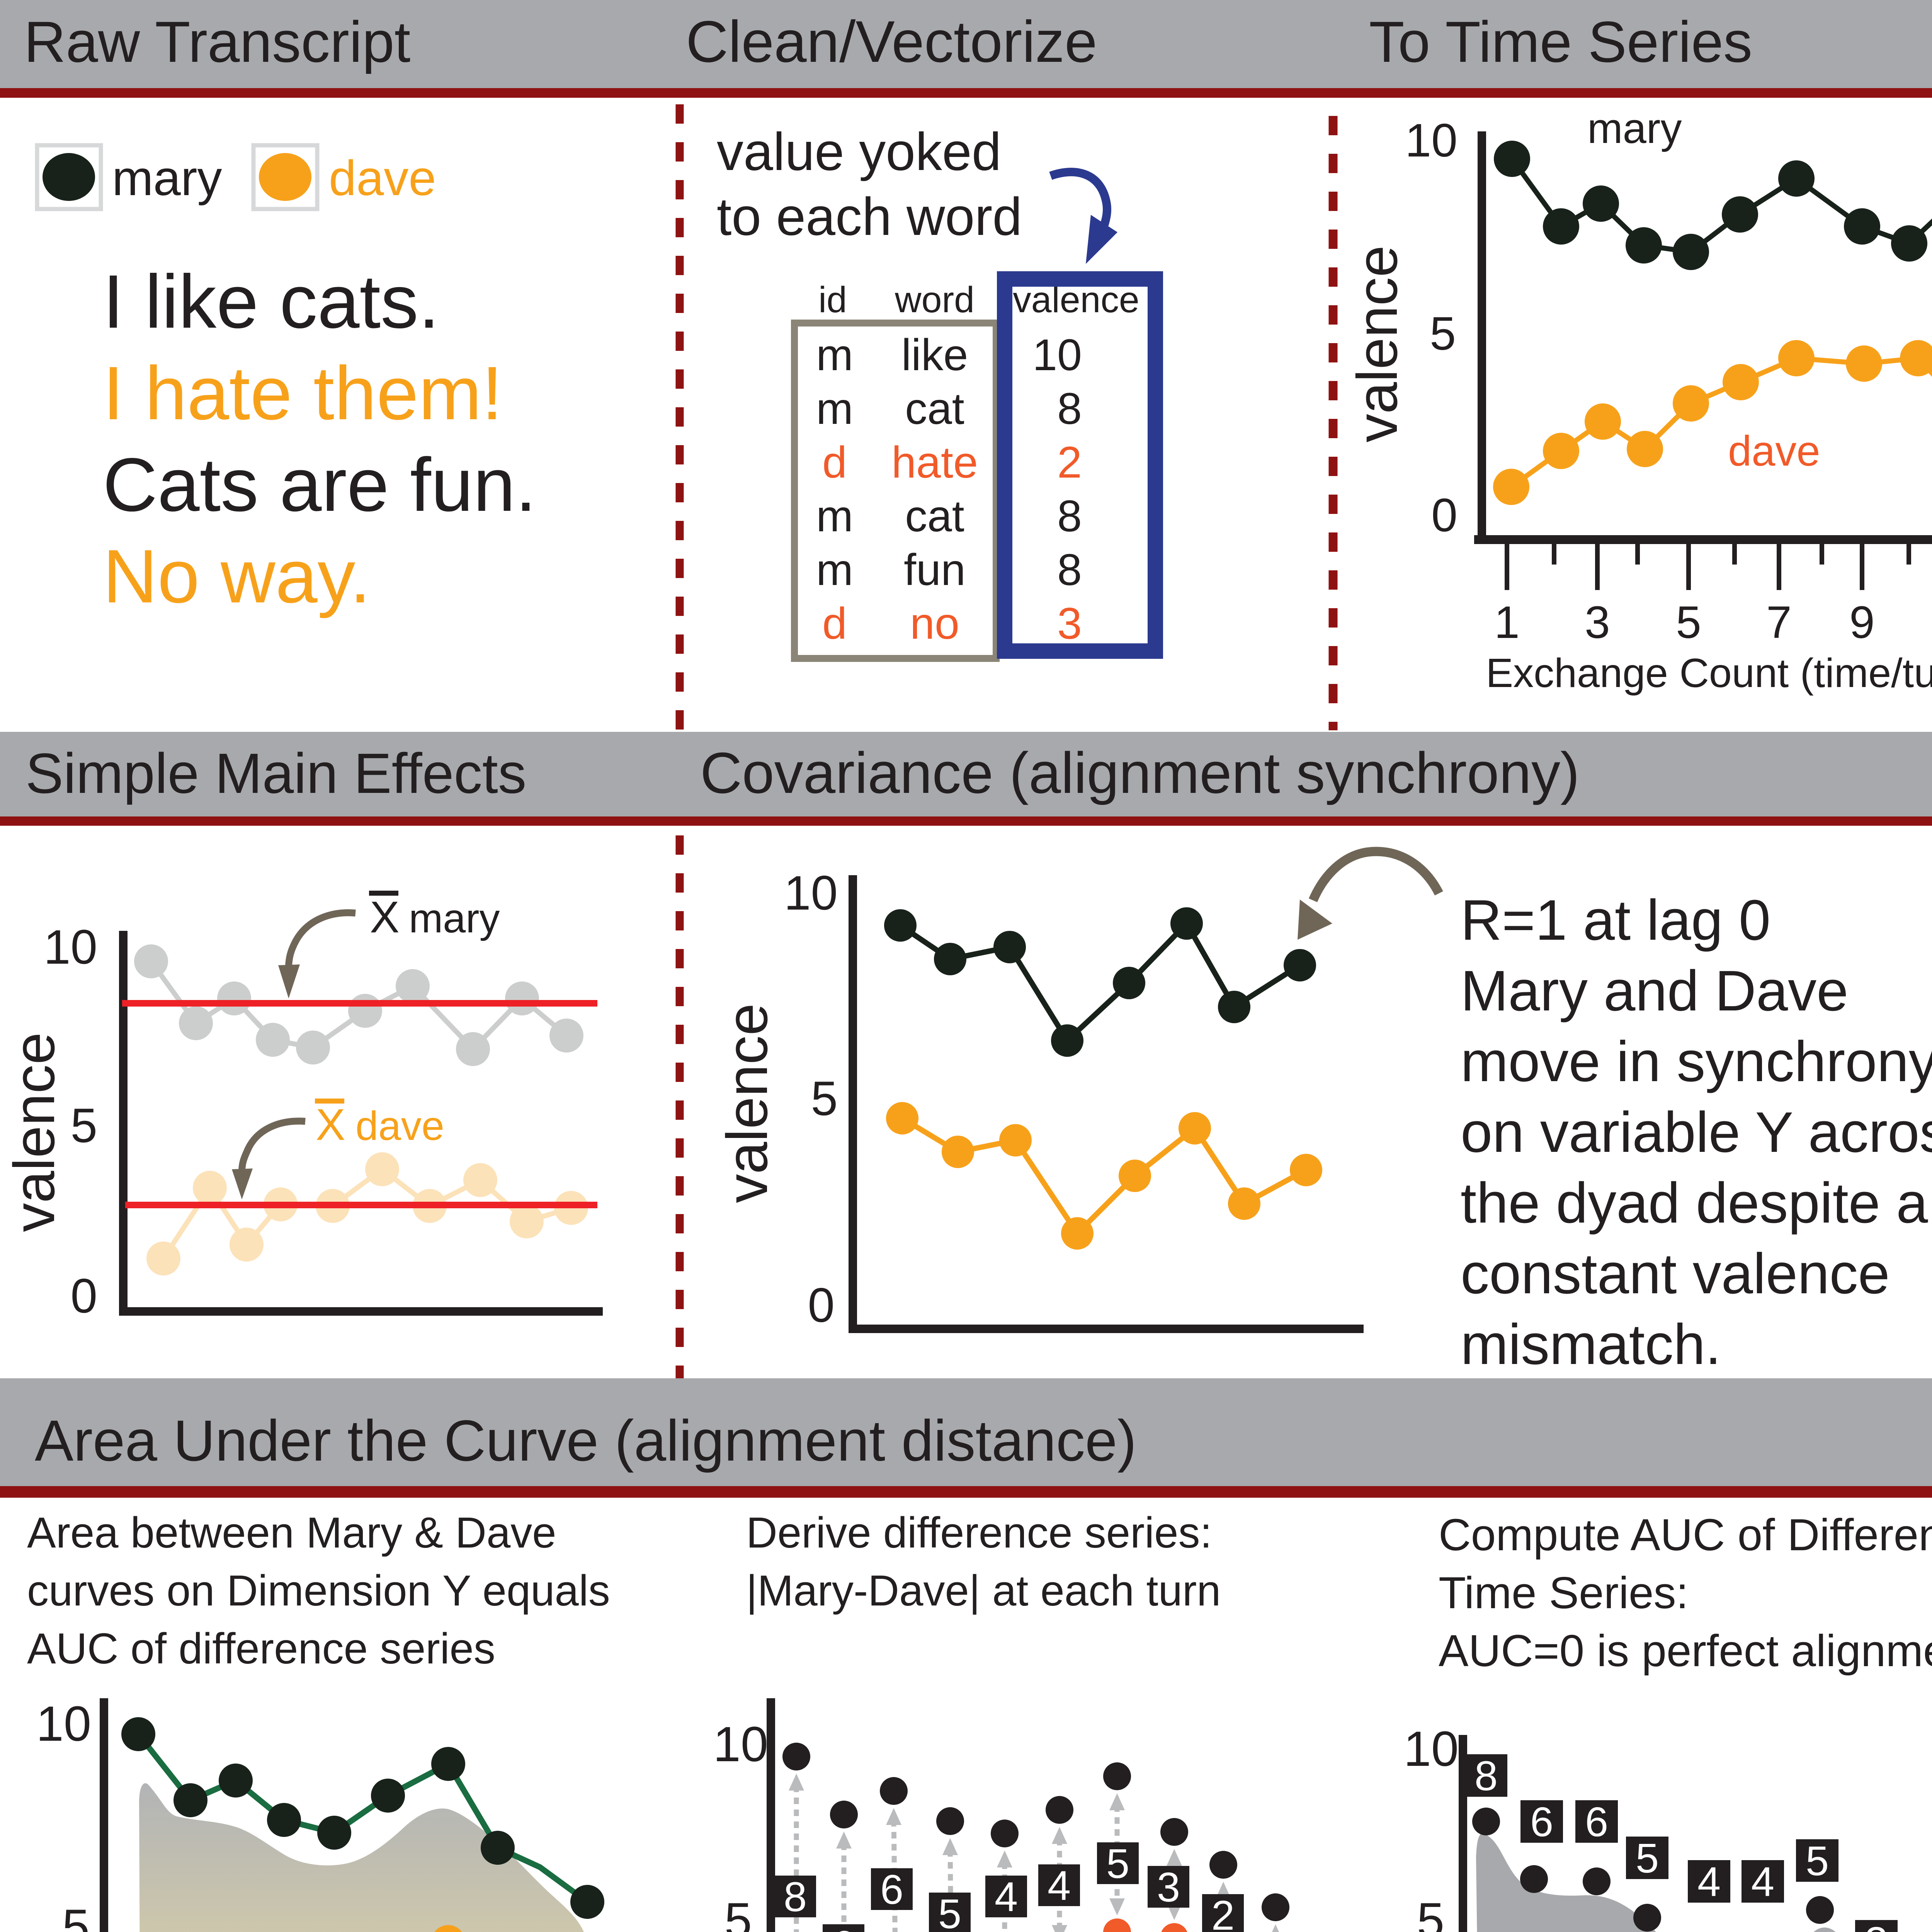 This screenshot has height=1932, width=1932. I want to click on svg-text: fun, so click(935, 570).